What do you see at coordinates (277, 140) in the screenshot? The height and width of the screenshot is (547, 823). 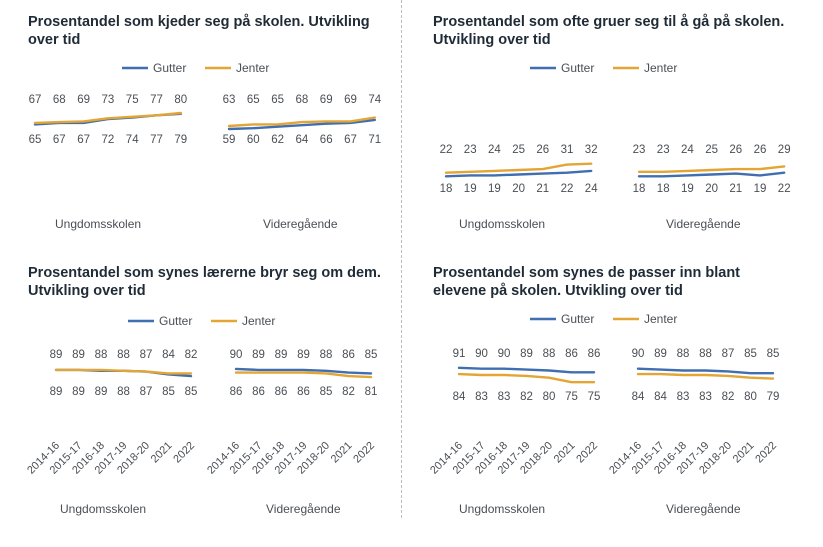 I see `data-label-gutter: 62` at bounding box center [277, 140].